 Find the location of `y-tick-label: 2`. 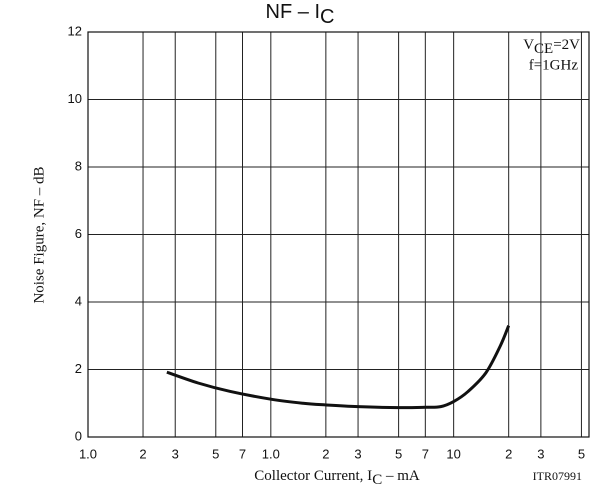

y-tick-label: 2 is located at coordinates (78, 368).